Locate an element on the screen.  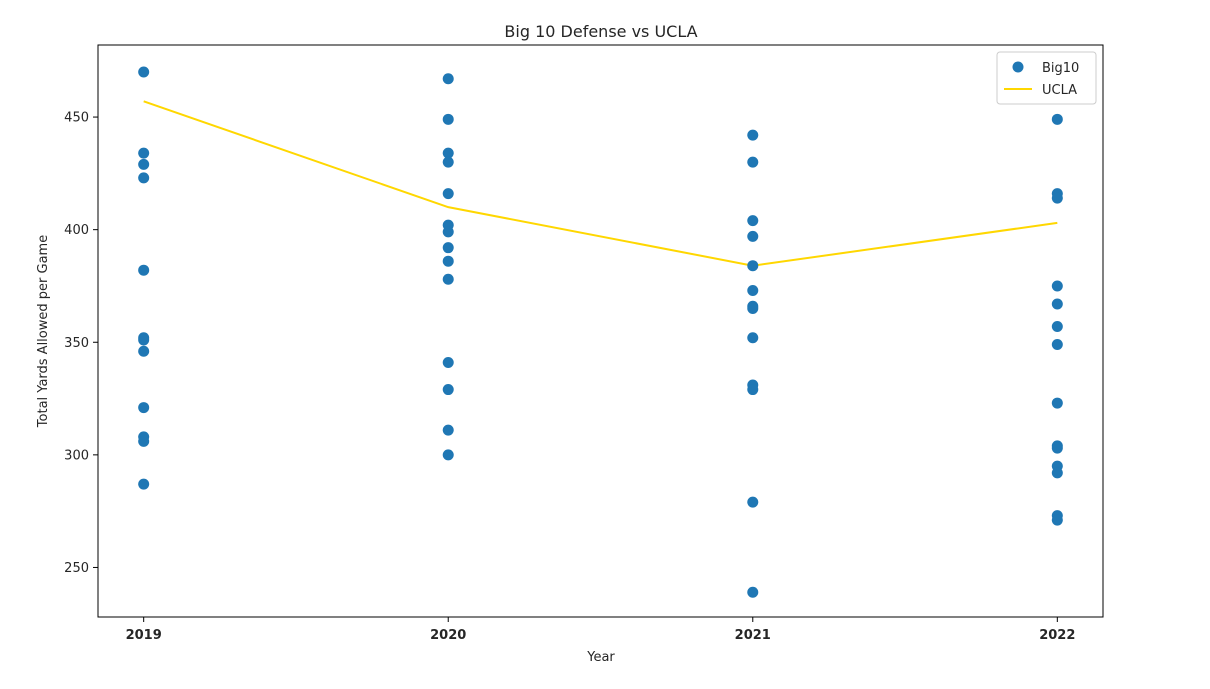
y-tick-label: 400 is located at coordinates (76, 230).